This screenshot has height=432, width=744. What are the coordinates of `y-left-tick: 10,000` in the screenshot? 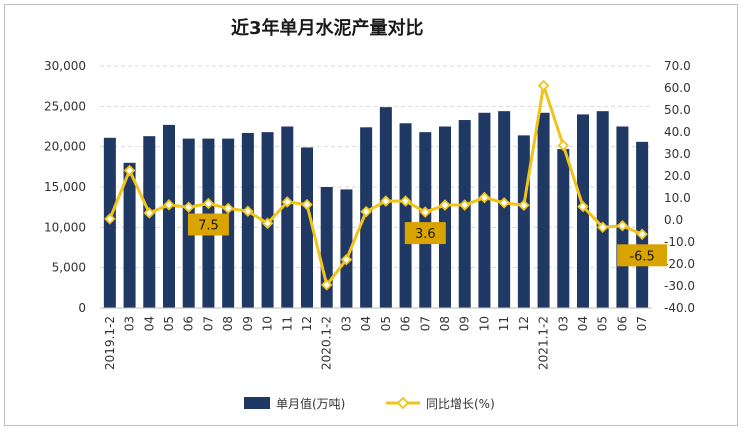 It's located at (65, 227).